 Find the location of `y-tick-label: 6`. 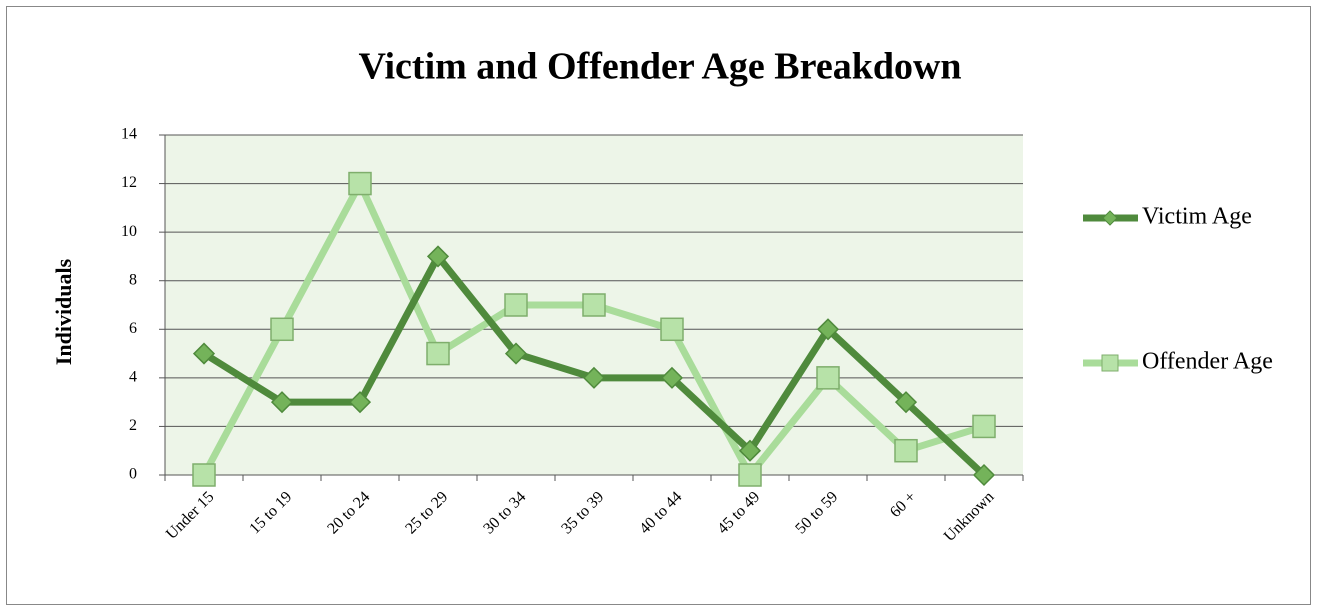

y-tick-label: 6 is located at coordinates (133, 328).